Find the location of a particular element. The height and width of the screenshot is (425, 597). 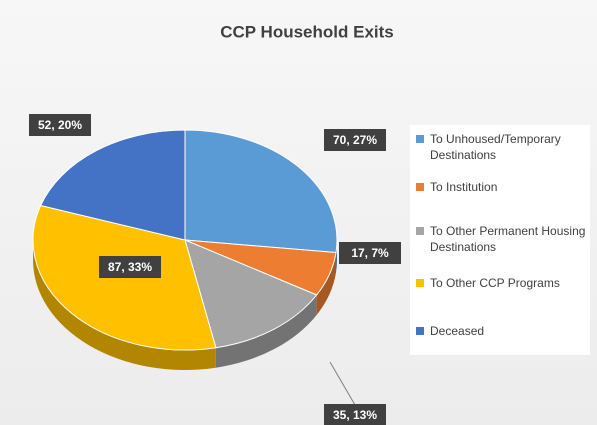

legend-item: To Other CCP Programs is located at coordinates (506, 283).